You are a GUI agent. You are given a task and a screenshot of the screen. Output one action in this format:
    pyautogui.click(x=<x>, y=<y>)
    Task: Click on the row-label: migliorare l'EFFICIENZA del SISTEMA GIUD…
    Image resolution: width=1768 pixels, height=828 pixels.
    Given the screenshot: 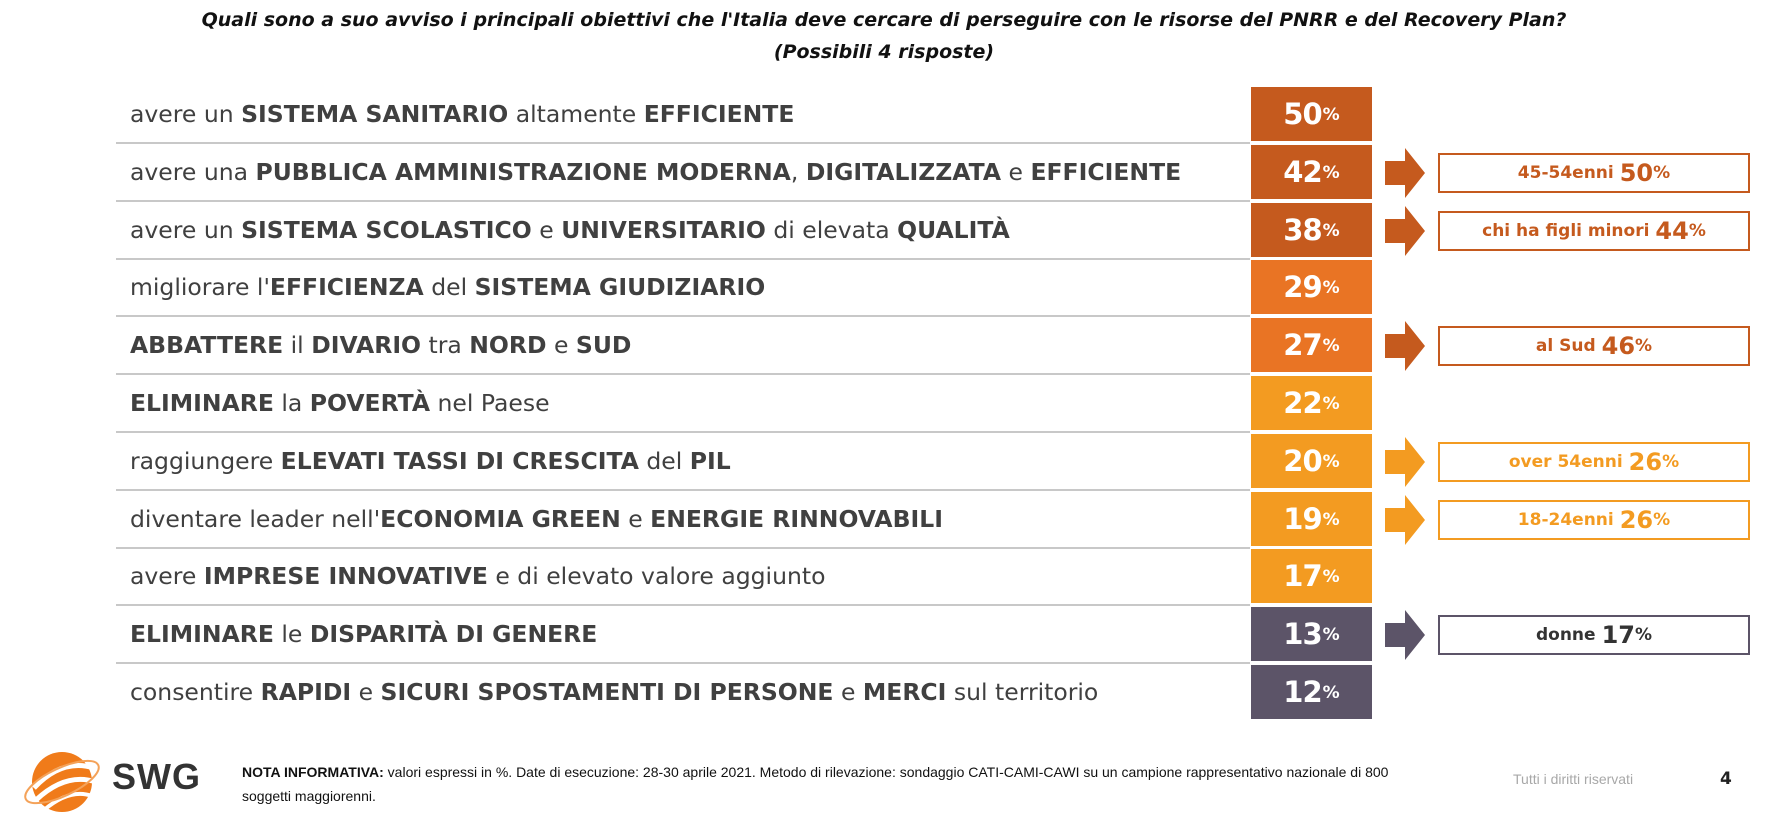 What is the action you would take?
    pyautogui.click(x=448, y=287)
    